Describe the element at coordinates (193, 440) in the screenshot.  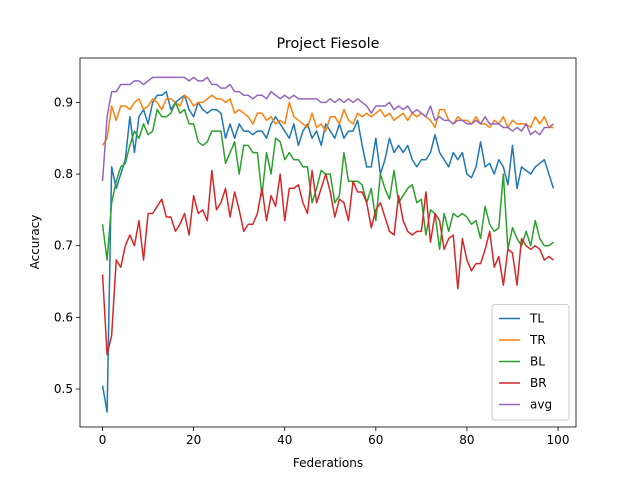
I see `x-tick-label: 20` at that location.